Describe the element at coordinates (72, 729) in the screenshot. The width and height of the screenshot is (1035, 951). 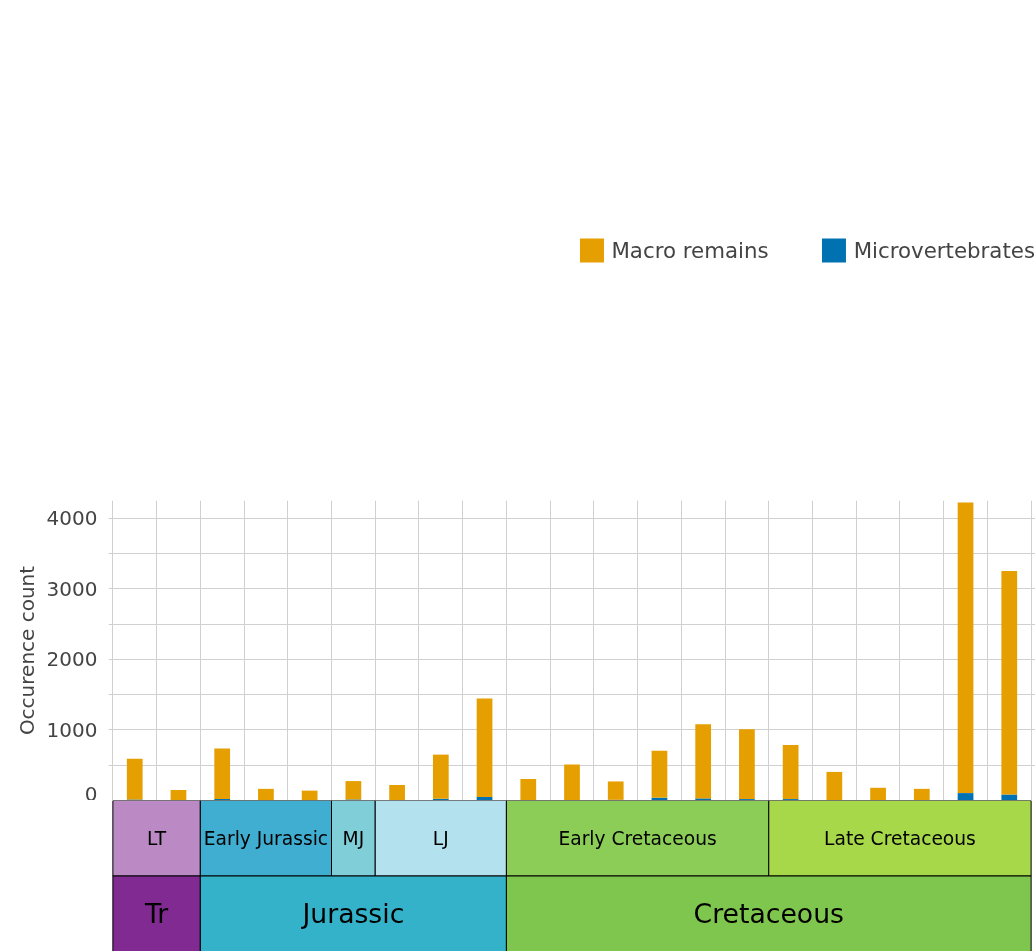
I see `y-tick-label: 1000` at that location.